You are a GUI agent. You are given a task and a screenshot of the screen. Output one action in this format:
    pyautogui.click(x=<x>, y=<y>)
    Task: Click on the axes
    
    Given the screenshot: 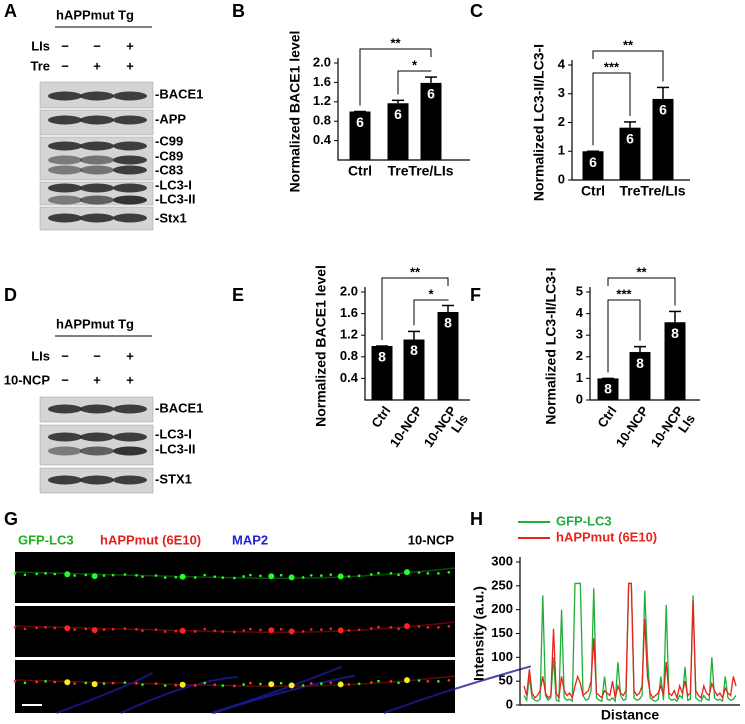 What is the action you would take?
    pyautogui.click(x=630, y=120)
    